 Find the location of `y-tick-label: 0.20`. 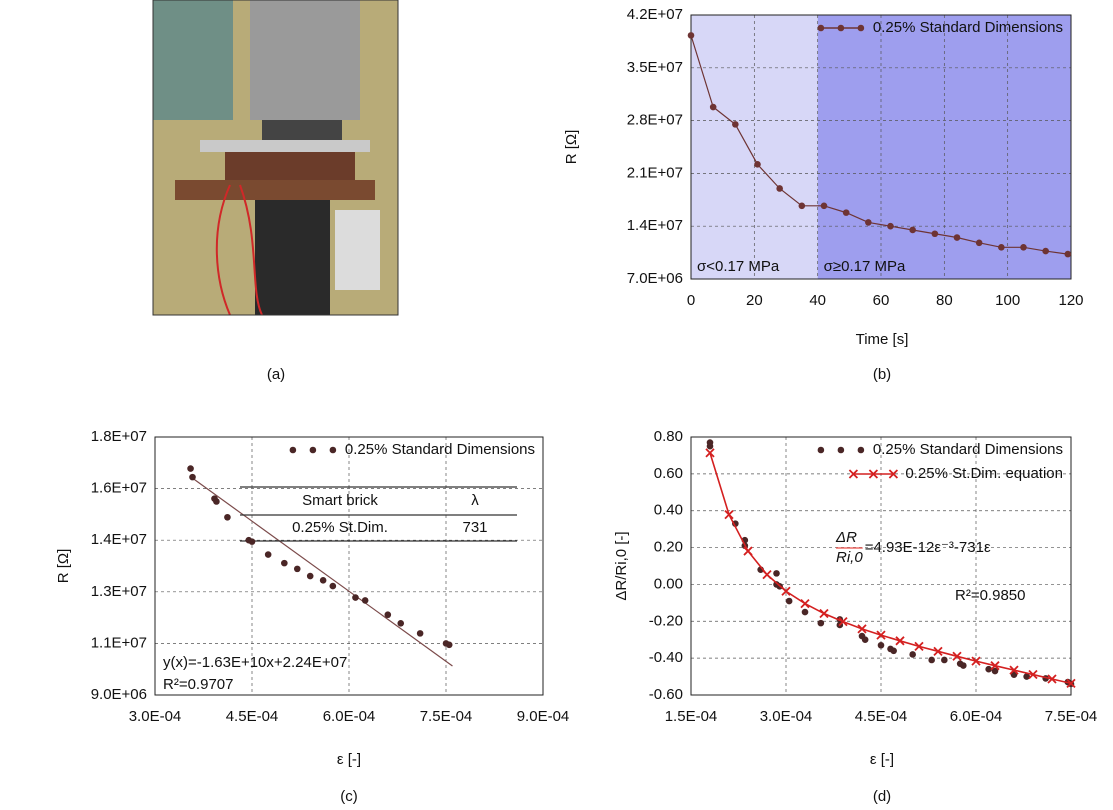

y-tick-label: 0.20 is located at coordinates (668, 547).